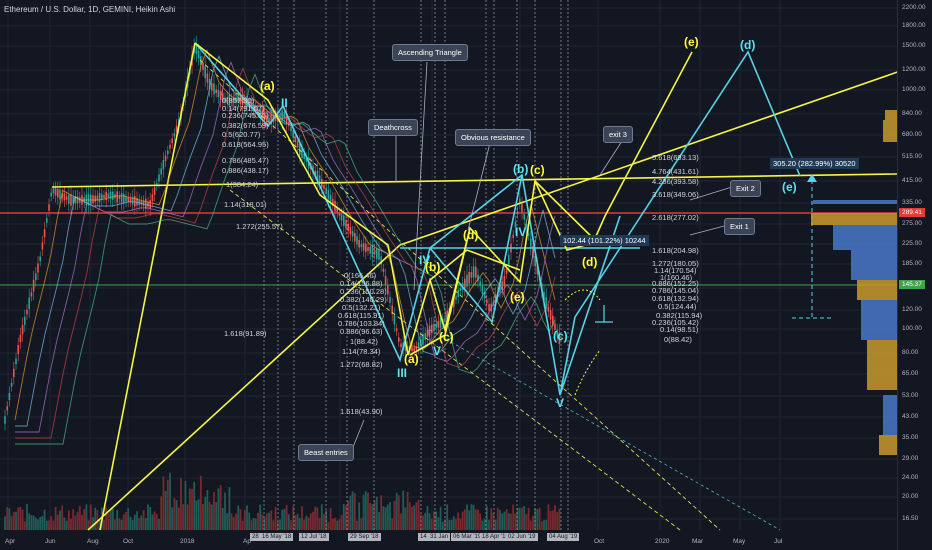 The width and height of the screenshot is (932, 550). I want to click on time-tick: Aug, so click(93, 541).